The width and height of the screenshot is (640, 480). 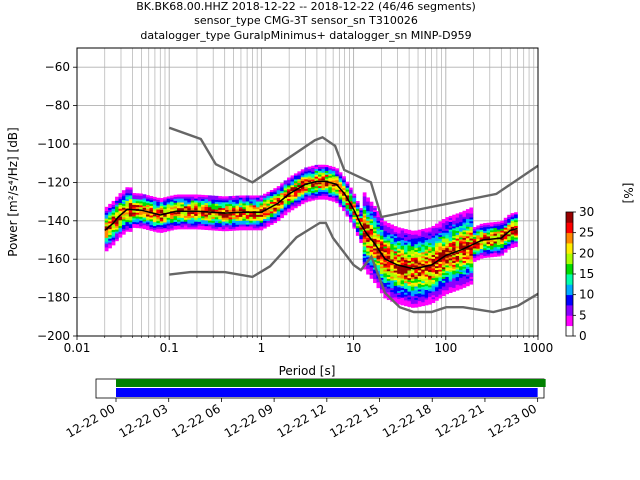 What do you see at coordinates (53, 182) in the screenshot?
I see `y-tick-label: −120` at bounding box center [53, 182].